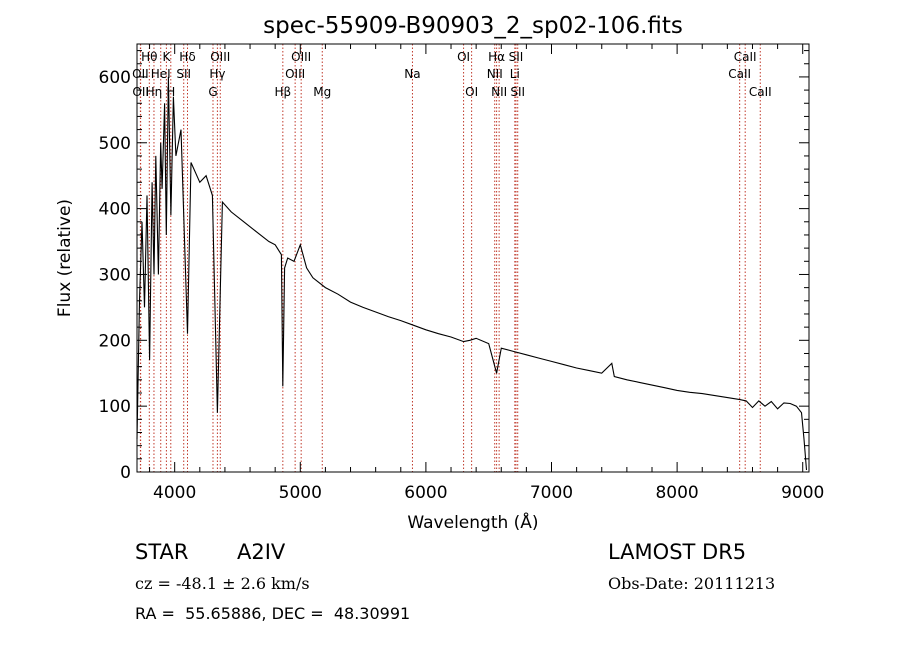 The image size is (900, 649). Describe the element at coordinates (425, 493) in the screenshot. I see `x-tick-label: 6000` at that location.